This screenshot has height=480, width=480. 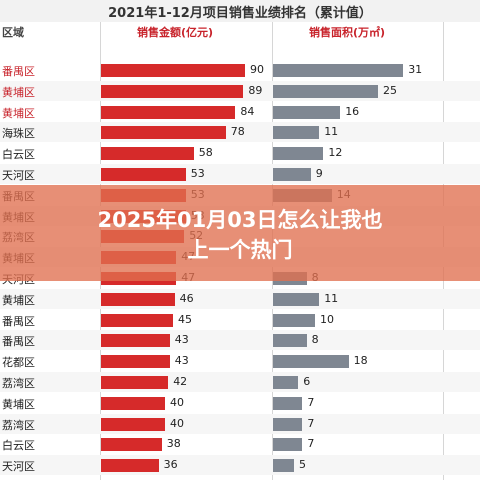 What do you see at coordinates (390, 90) in the screenshot?
I see `area-value-label: 25` at bounding box center [390, 90].